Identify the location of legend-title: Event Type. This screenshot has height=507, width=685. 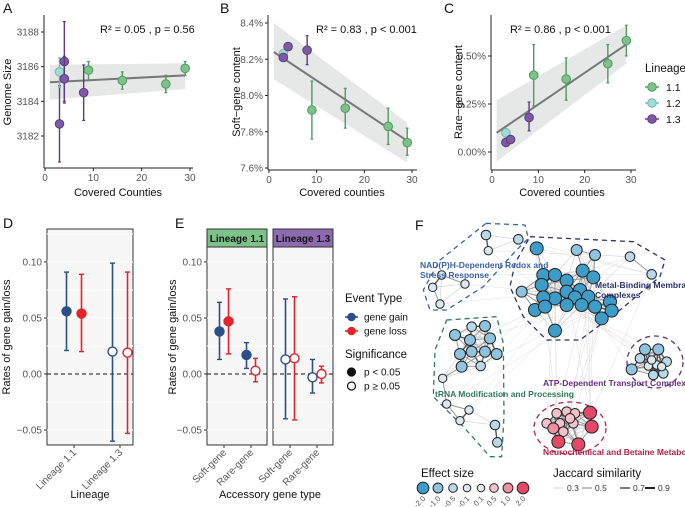
(373, 299).